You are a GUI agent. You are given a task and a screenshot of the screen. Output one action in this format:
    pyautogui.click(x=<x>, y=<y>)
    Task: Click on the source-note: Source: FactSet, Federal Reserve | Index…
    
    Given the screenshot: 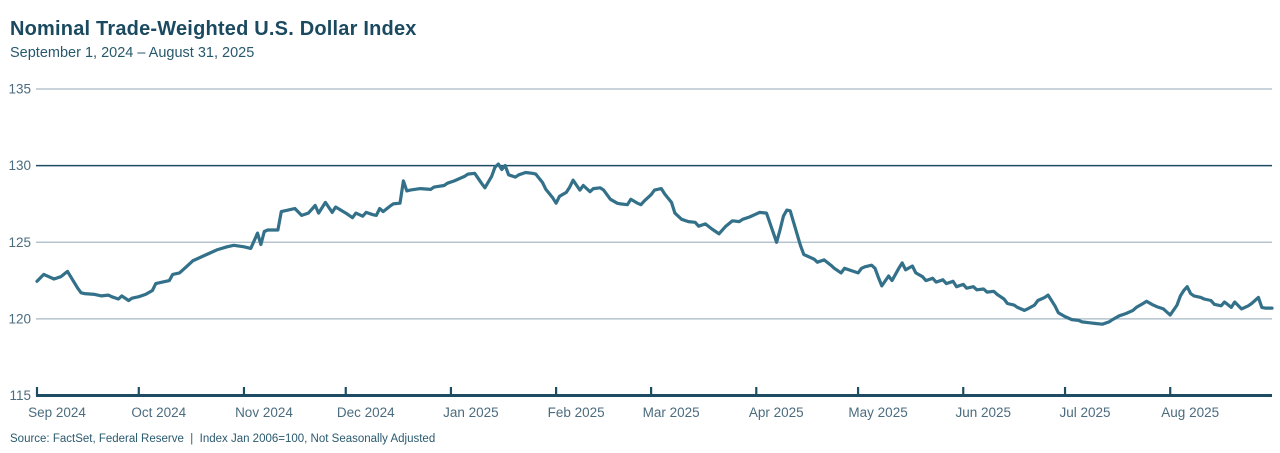 What is the action you would take?
    pyautogui.click(x=223, y=439)
    